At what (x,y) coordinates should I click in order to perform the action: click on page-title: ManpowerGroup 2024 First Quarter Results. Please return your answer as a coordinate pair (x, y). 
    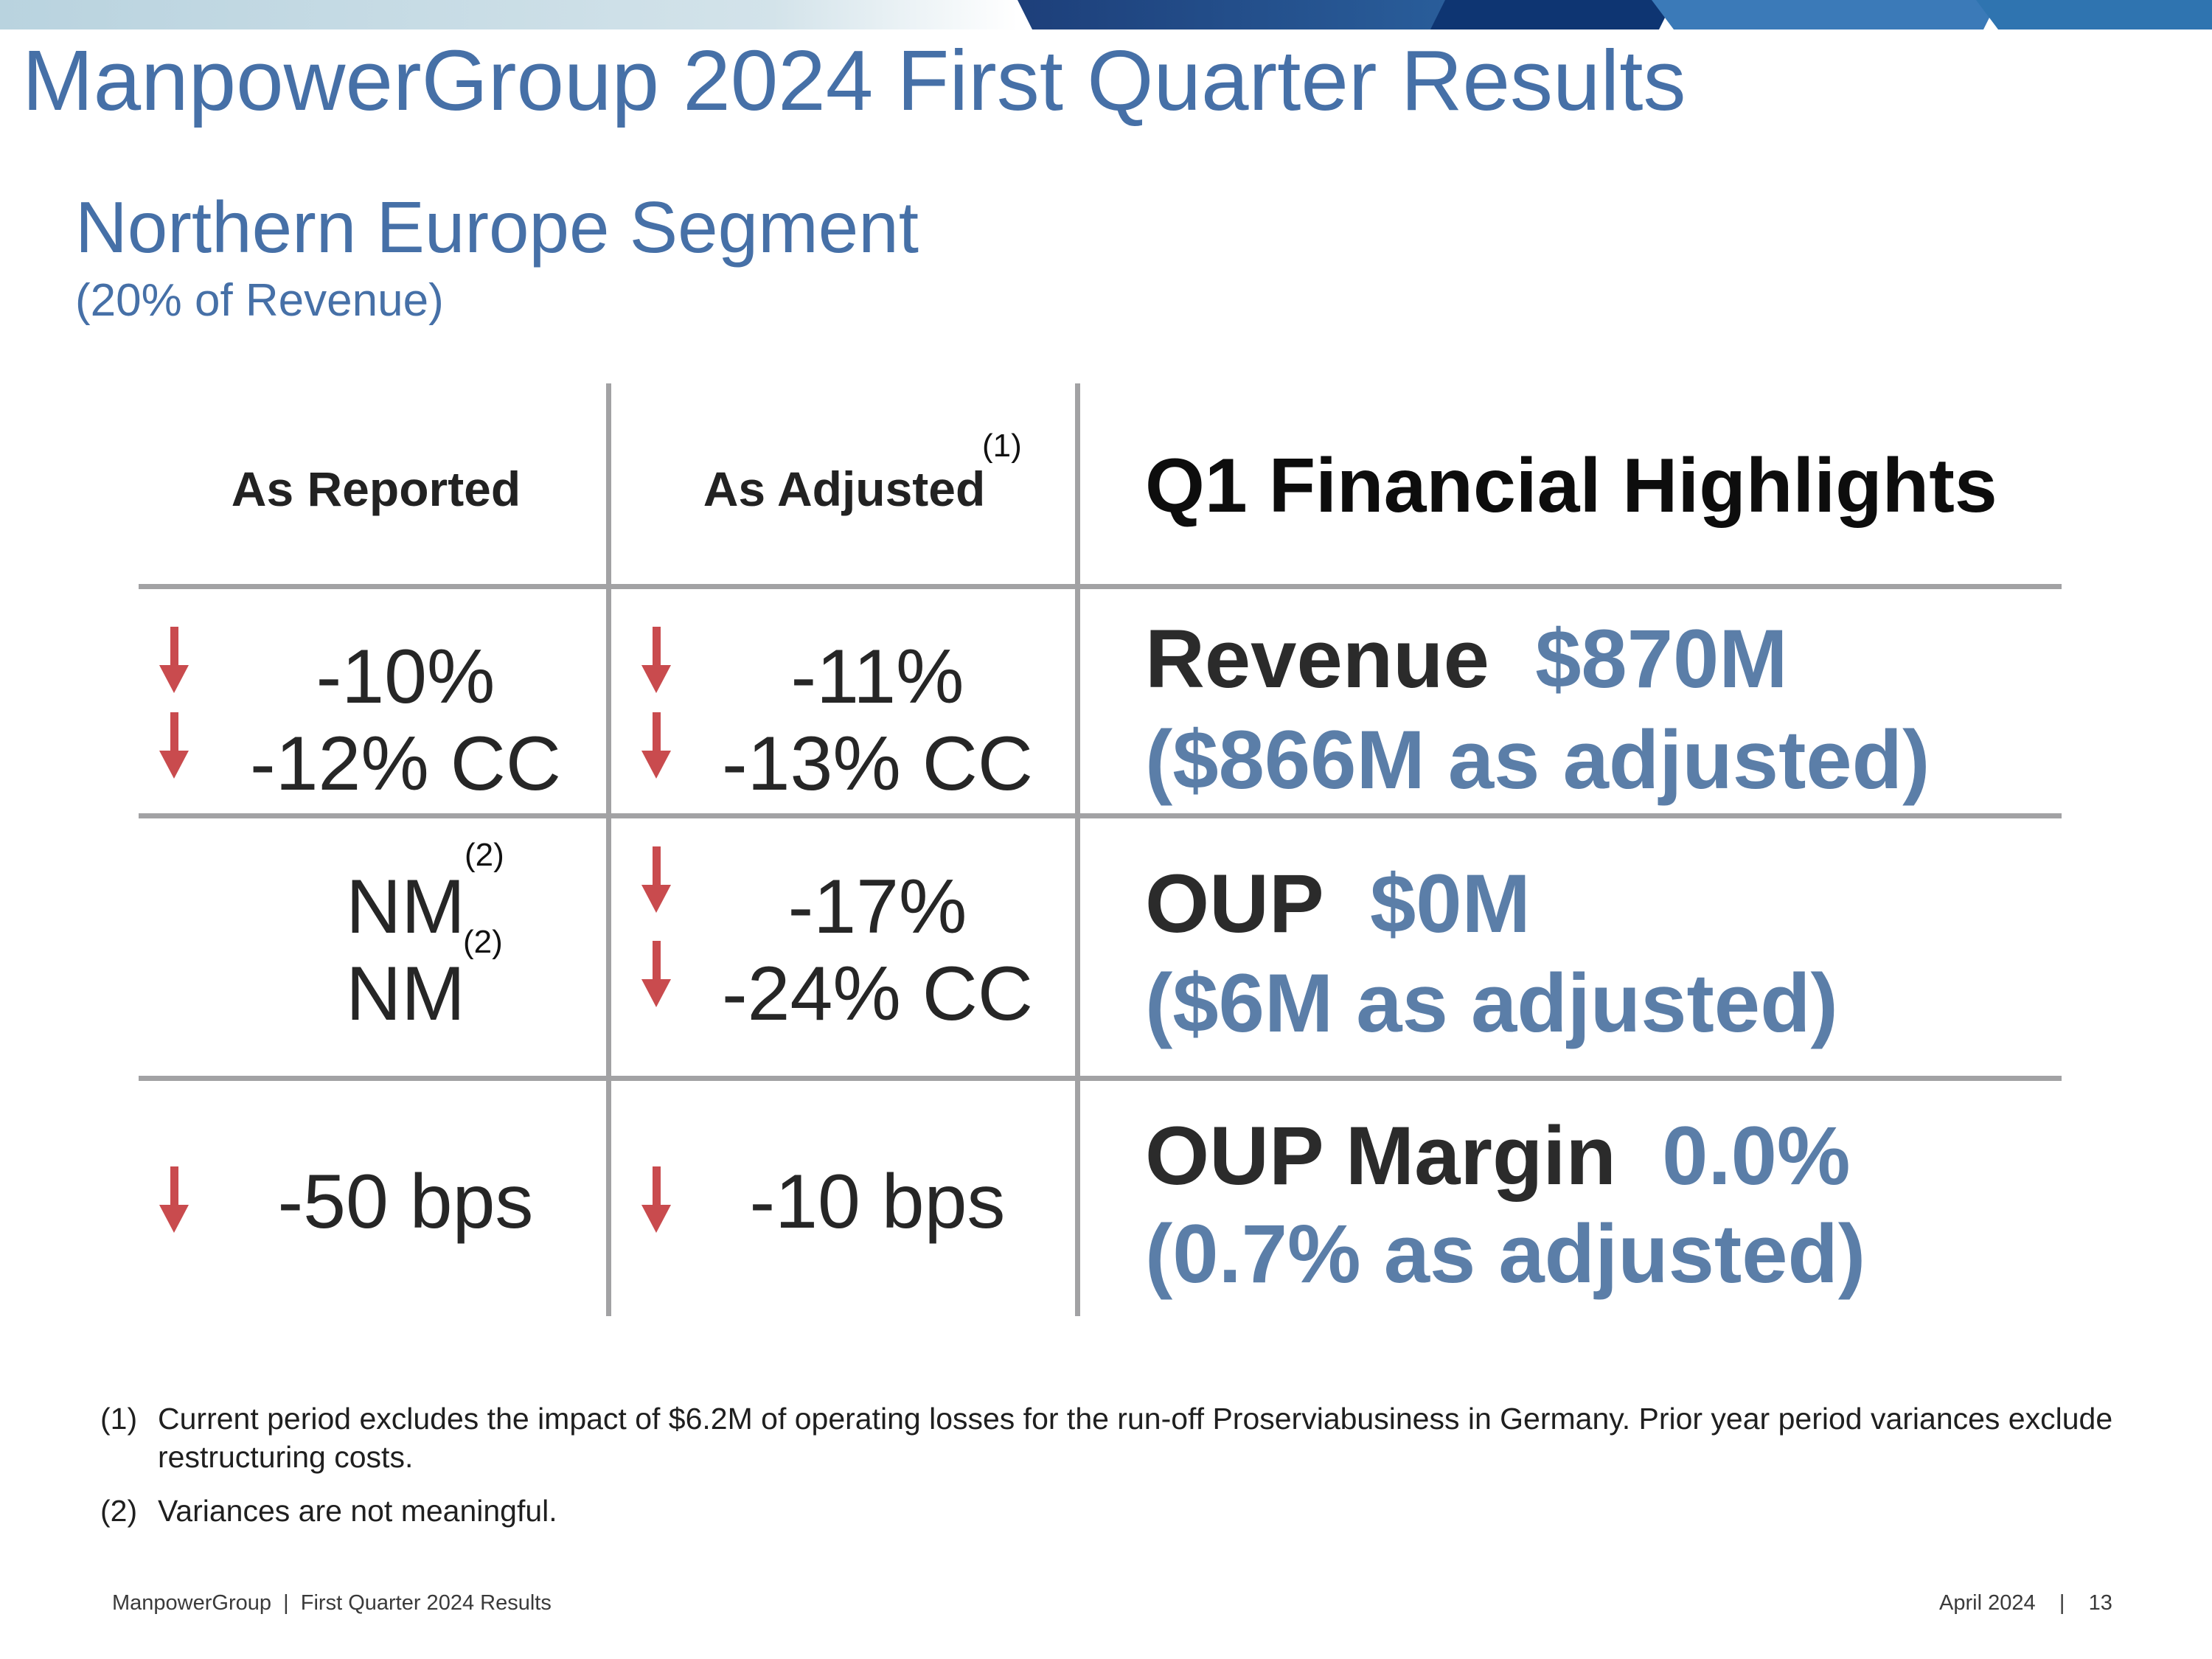
    Looking at the image, I should click on (854, 80).